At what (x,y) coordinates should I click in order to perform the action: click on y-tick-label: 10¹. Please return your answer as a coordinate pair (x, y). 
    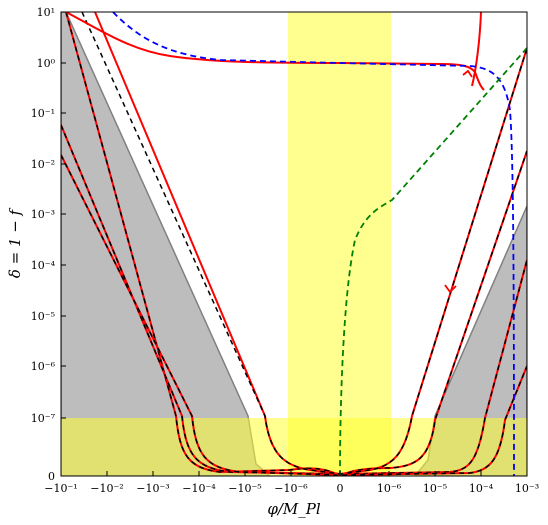
    Looking at the image, I should click on (46, 12).